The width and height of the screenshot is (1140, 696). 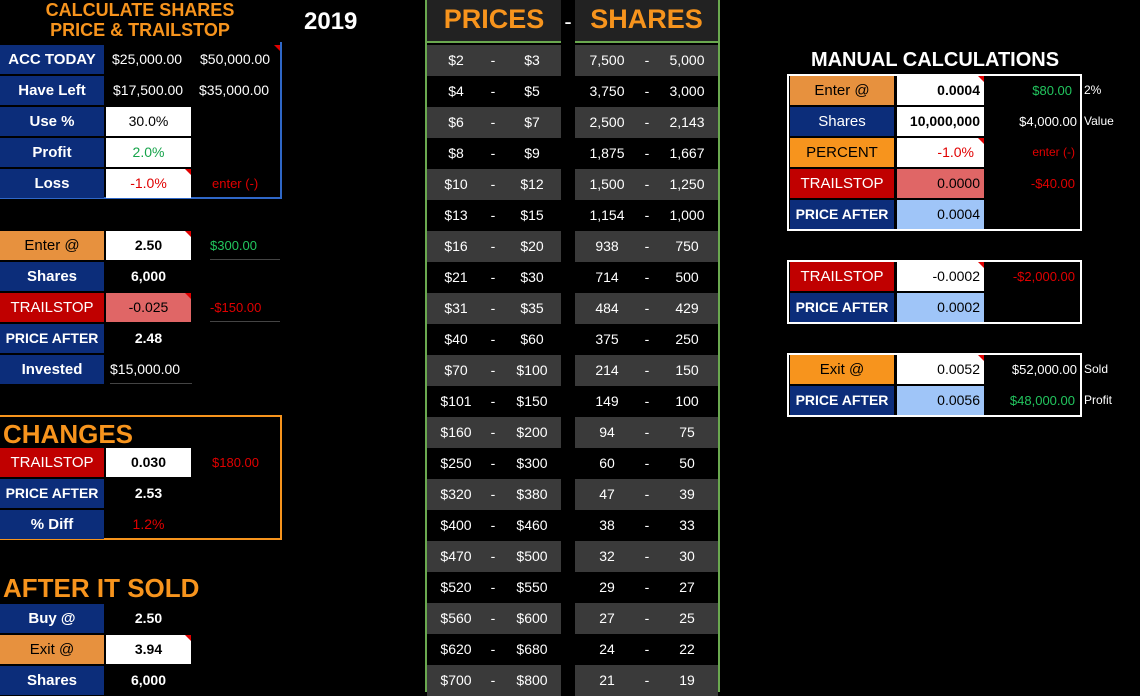 What do you see at coordinates (842, 152) in the screenshot?
I see `manual-percent-label: PERCENT` at bounding box center [842, 152].